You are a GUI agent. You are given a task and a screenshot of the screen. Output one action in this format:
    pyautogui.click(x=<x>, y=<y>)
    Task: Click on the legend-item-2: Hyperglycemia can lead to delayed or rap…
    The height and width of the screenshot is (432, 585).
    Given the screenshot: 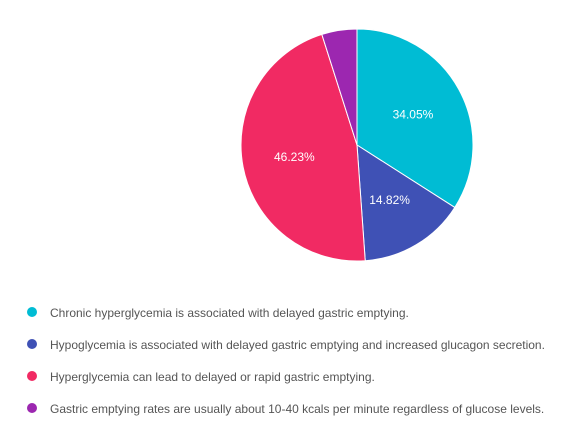 What is the action you would take?
    pyautogui.click(x=301, y=384)
    